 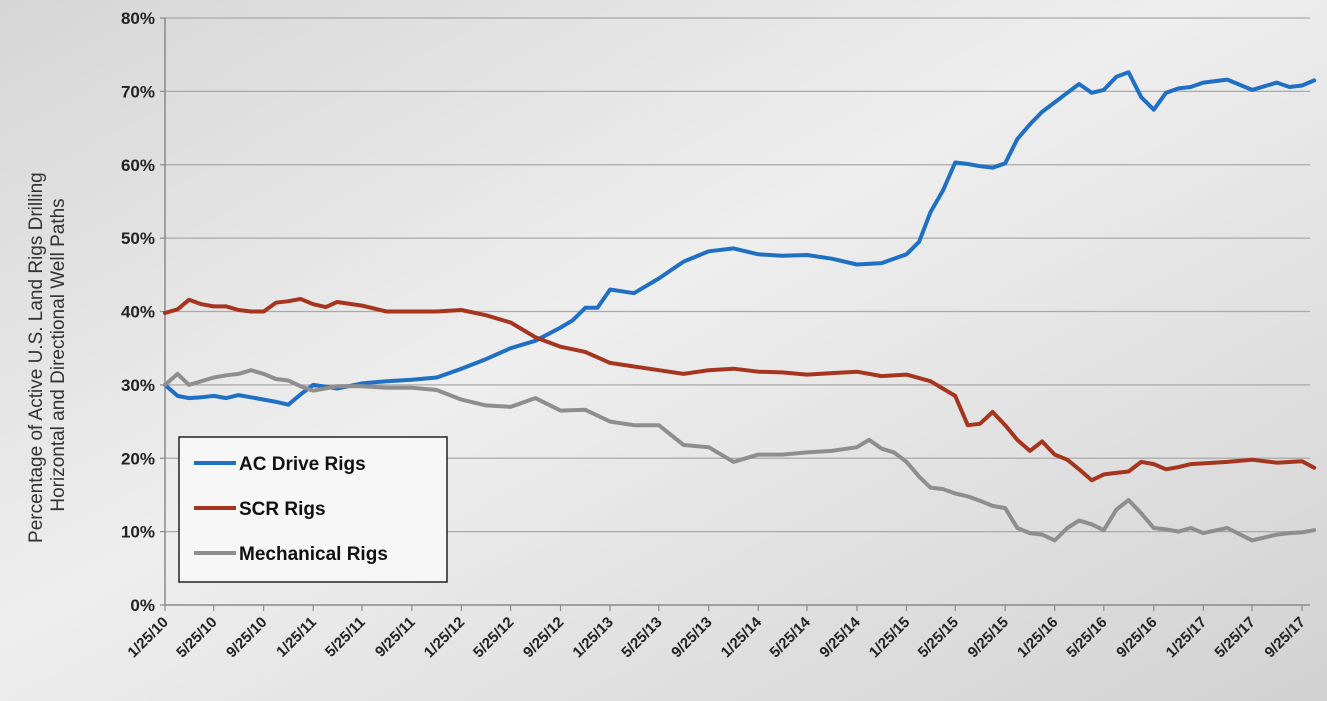 I want to click on y-tick-label: 50%, so click(x=138, y=238).